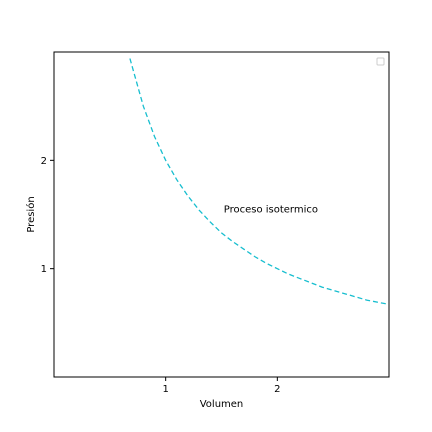  I want to click on annotation-label: Proceso isotermico, so click(271, 210).